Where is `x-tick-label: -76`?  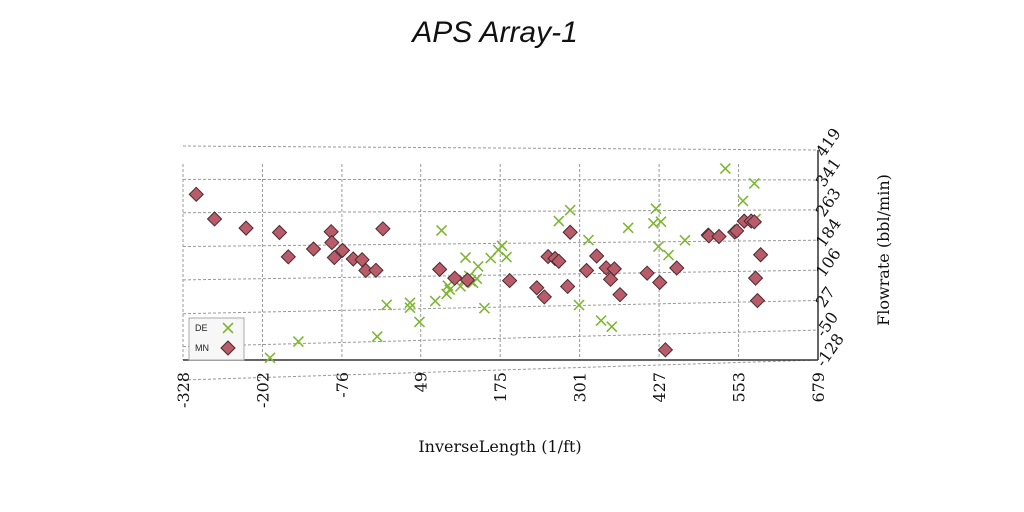
x-tick-label: -76 is located at coordinates (342, 385).